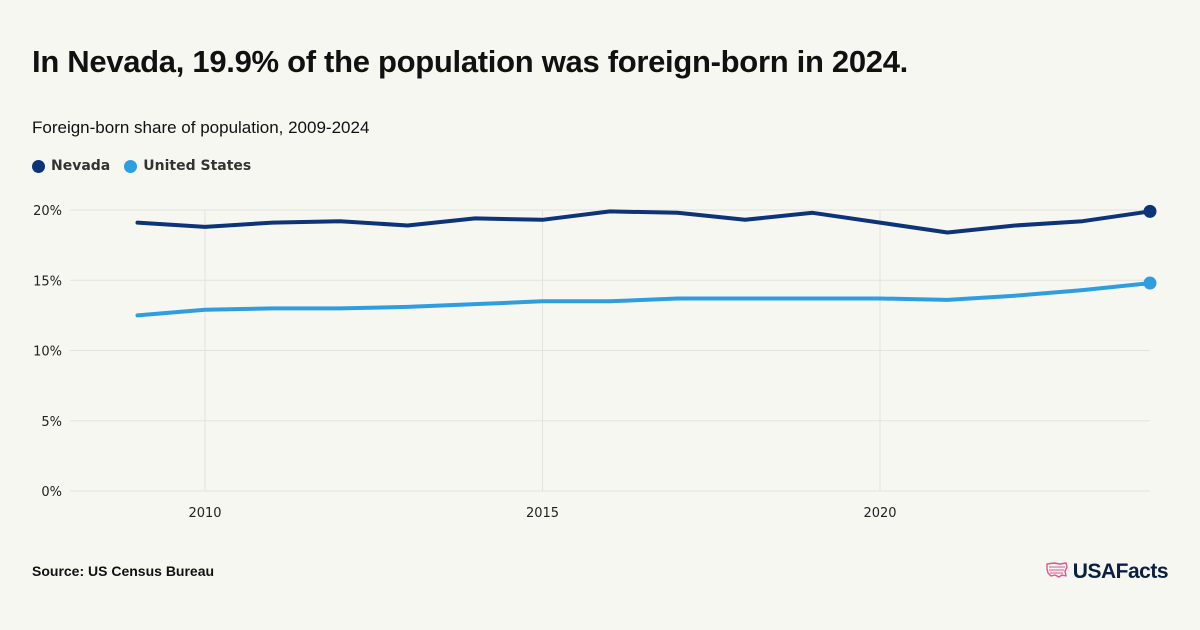  I want to click on series-endpoint-nevada, so click(1150, 211).